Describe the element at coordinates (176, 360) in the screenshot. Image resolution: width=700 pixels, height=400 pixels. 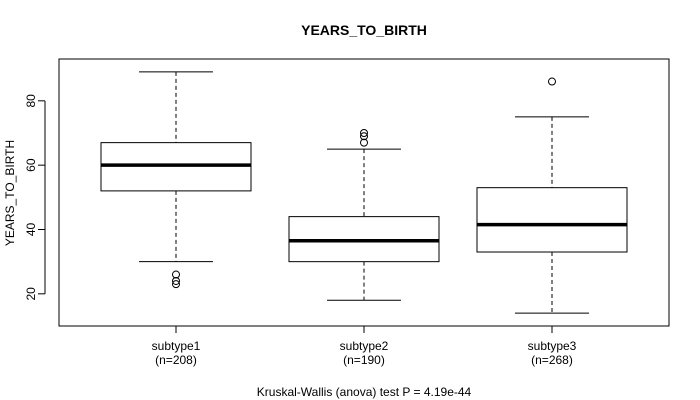
I see `x-tick-count-label: (n=208)` at that location.